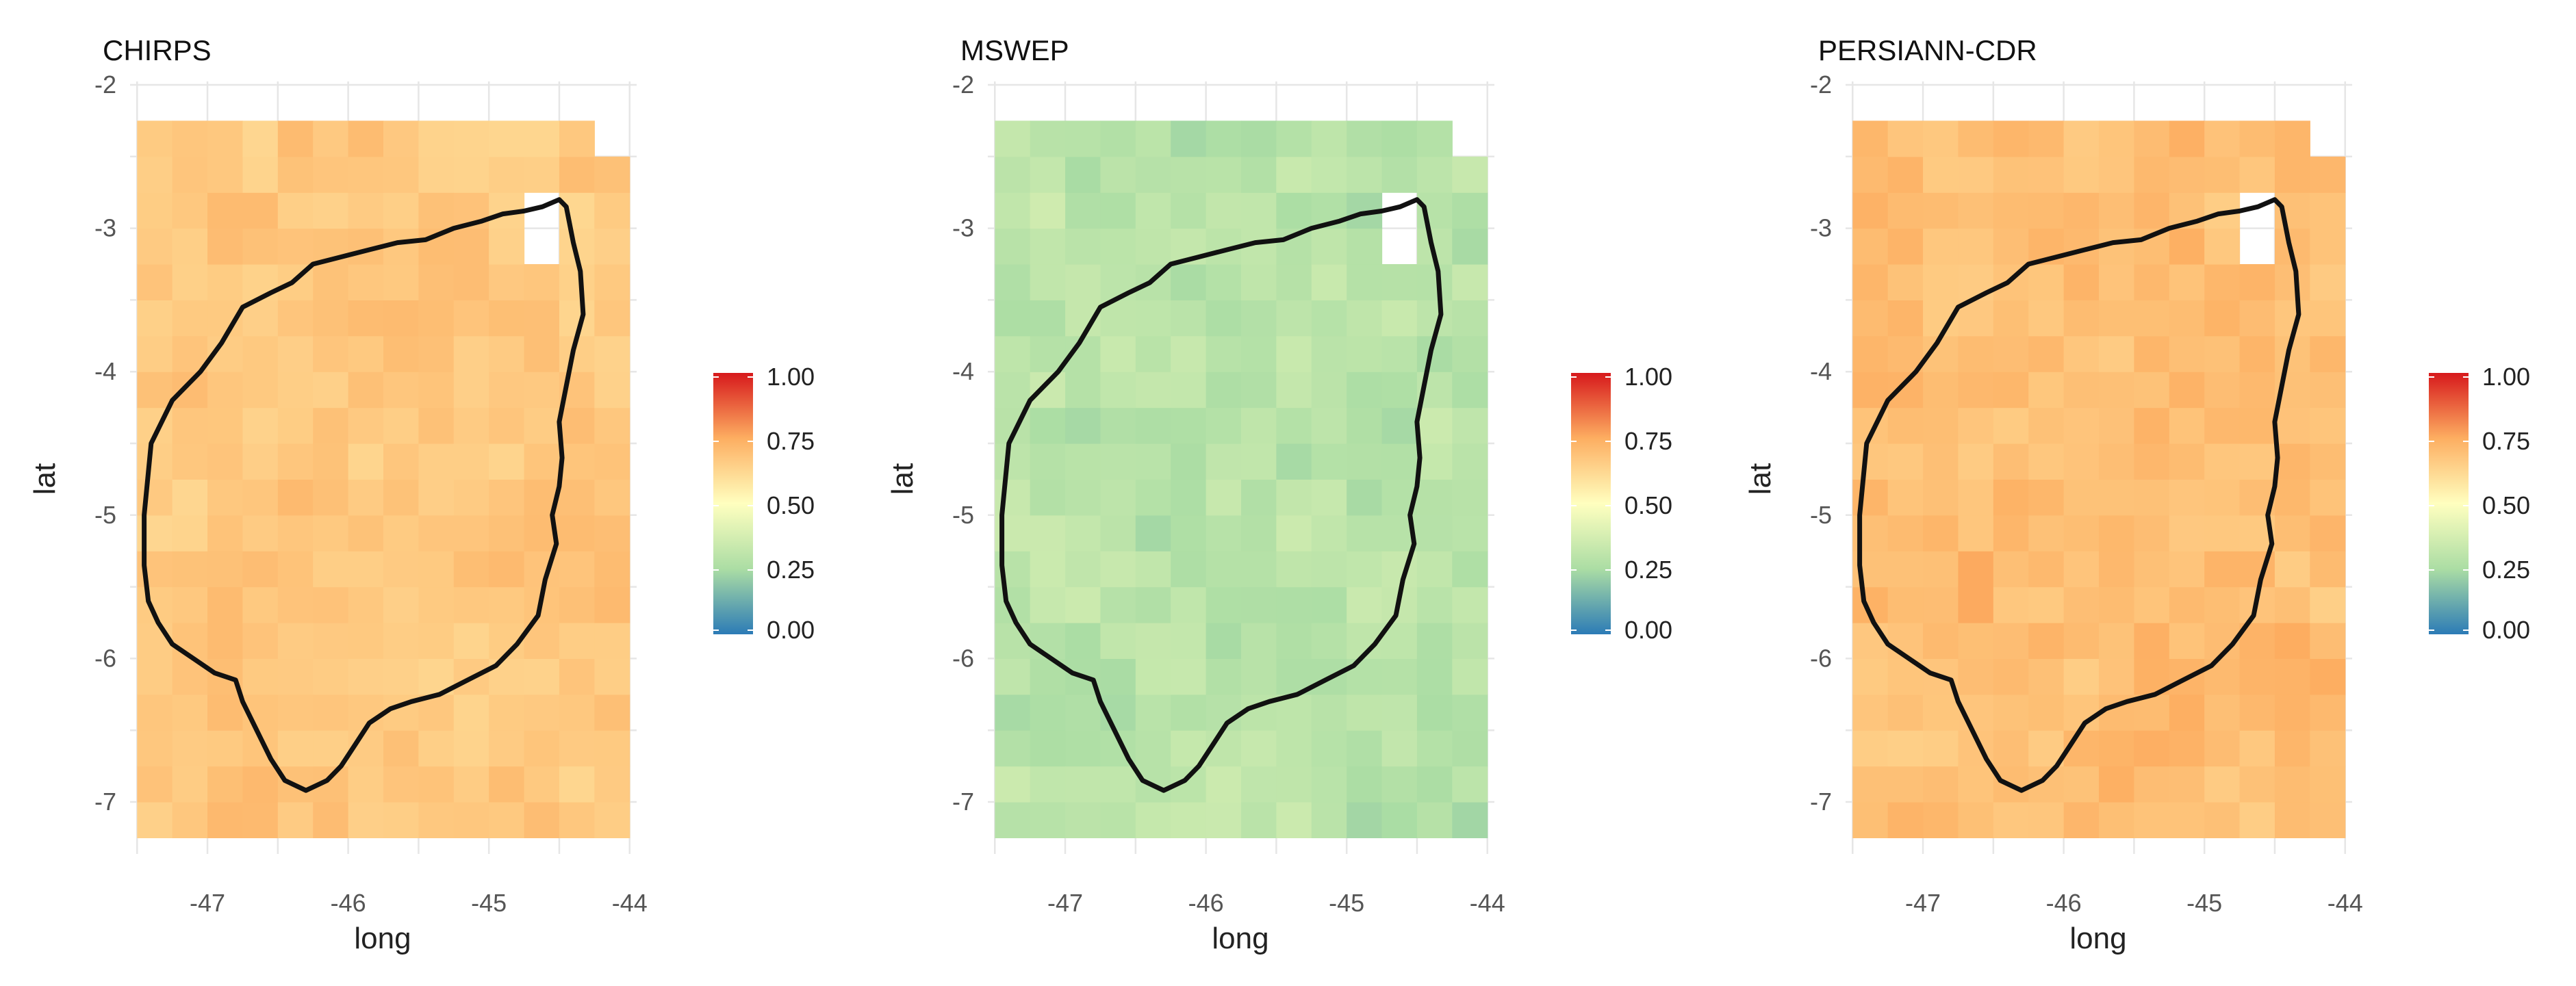 This screenshot has width=2576, height=986. What do you see at coordinates (1346, 903) in the screenshot?
I see `x-tick-label: -45` at bounding box center [1346, 903].